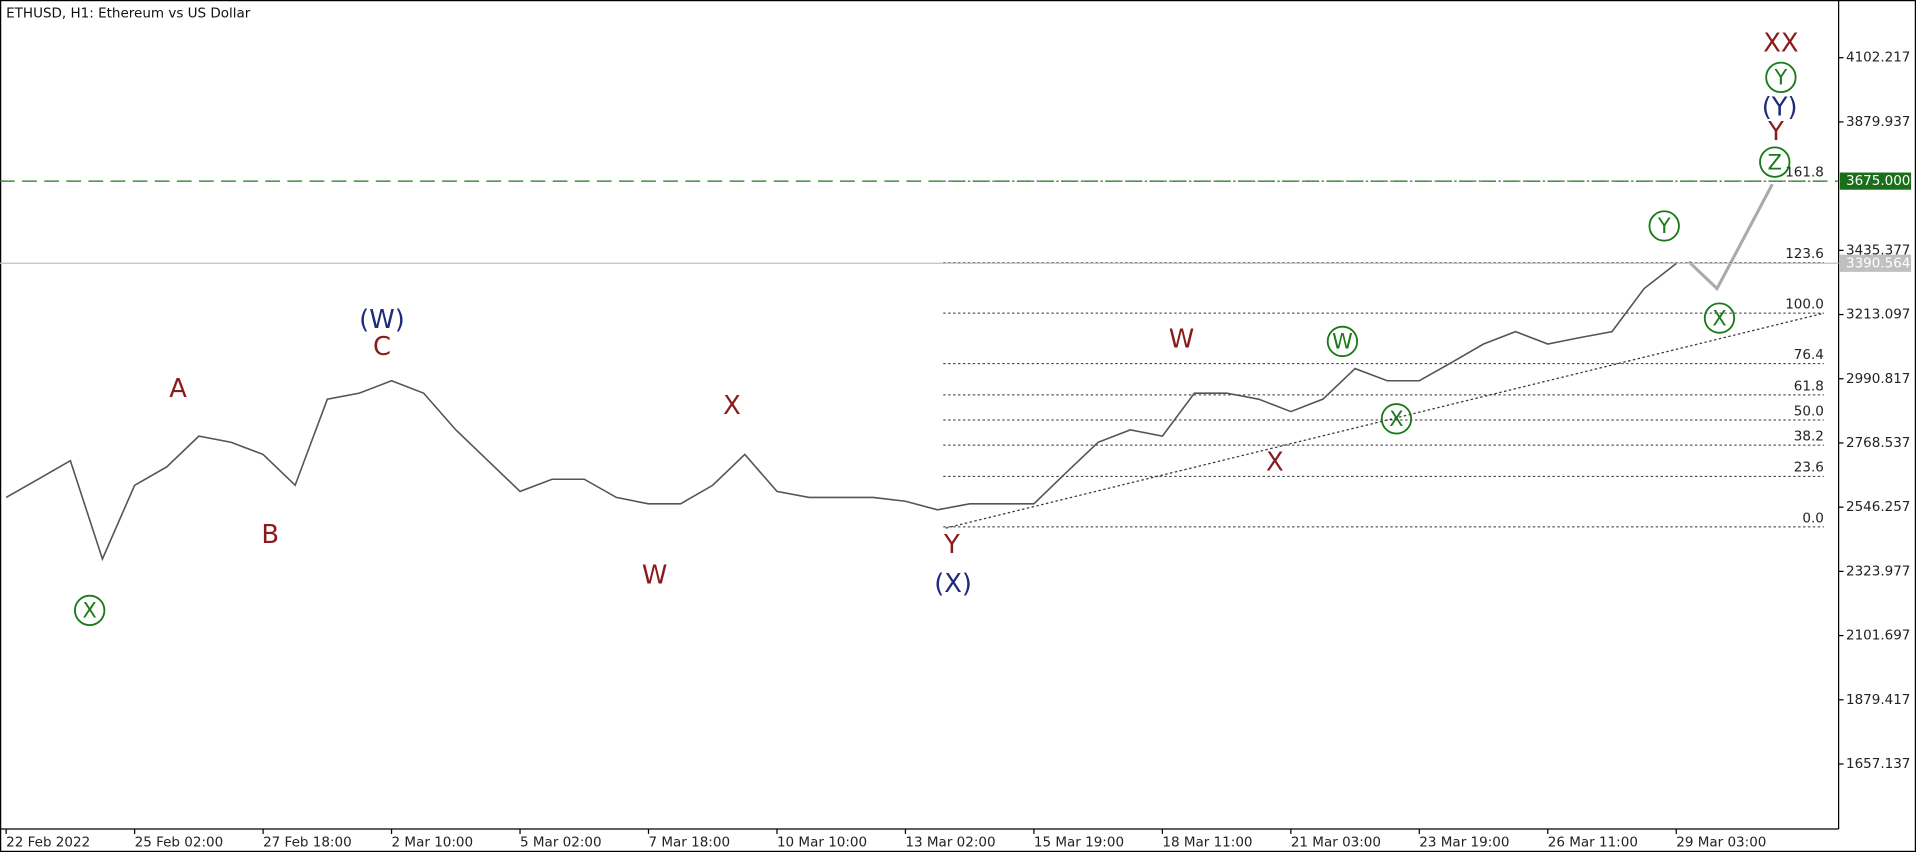 The height and width of the screenshot is (852, 1916). What do you see at coordinates (1207, 843) in the screenshot?
I see `x-tick-label: 18 Mar 11:00` at bounding box center [1207, 843].